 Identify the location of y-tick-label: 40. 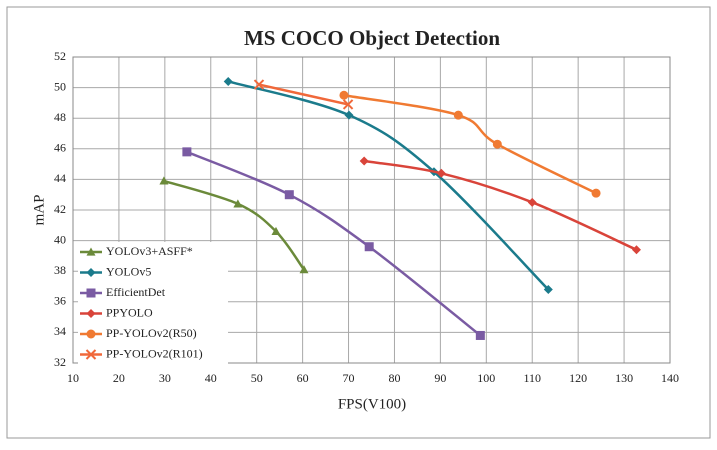
(60, 239).